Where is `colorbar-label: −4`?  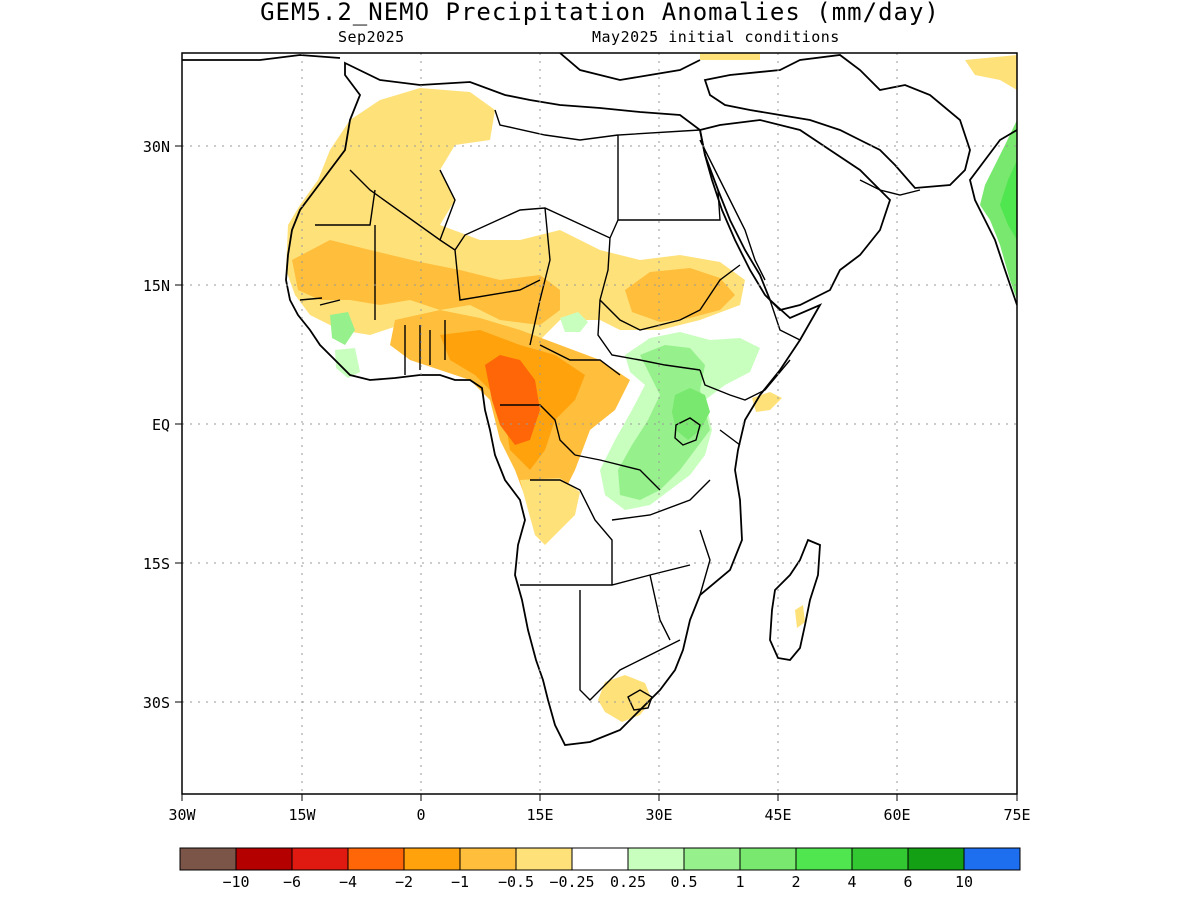
colorbar-label: −4 is located at coordinates (348, 882).